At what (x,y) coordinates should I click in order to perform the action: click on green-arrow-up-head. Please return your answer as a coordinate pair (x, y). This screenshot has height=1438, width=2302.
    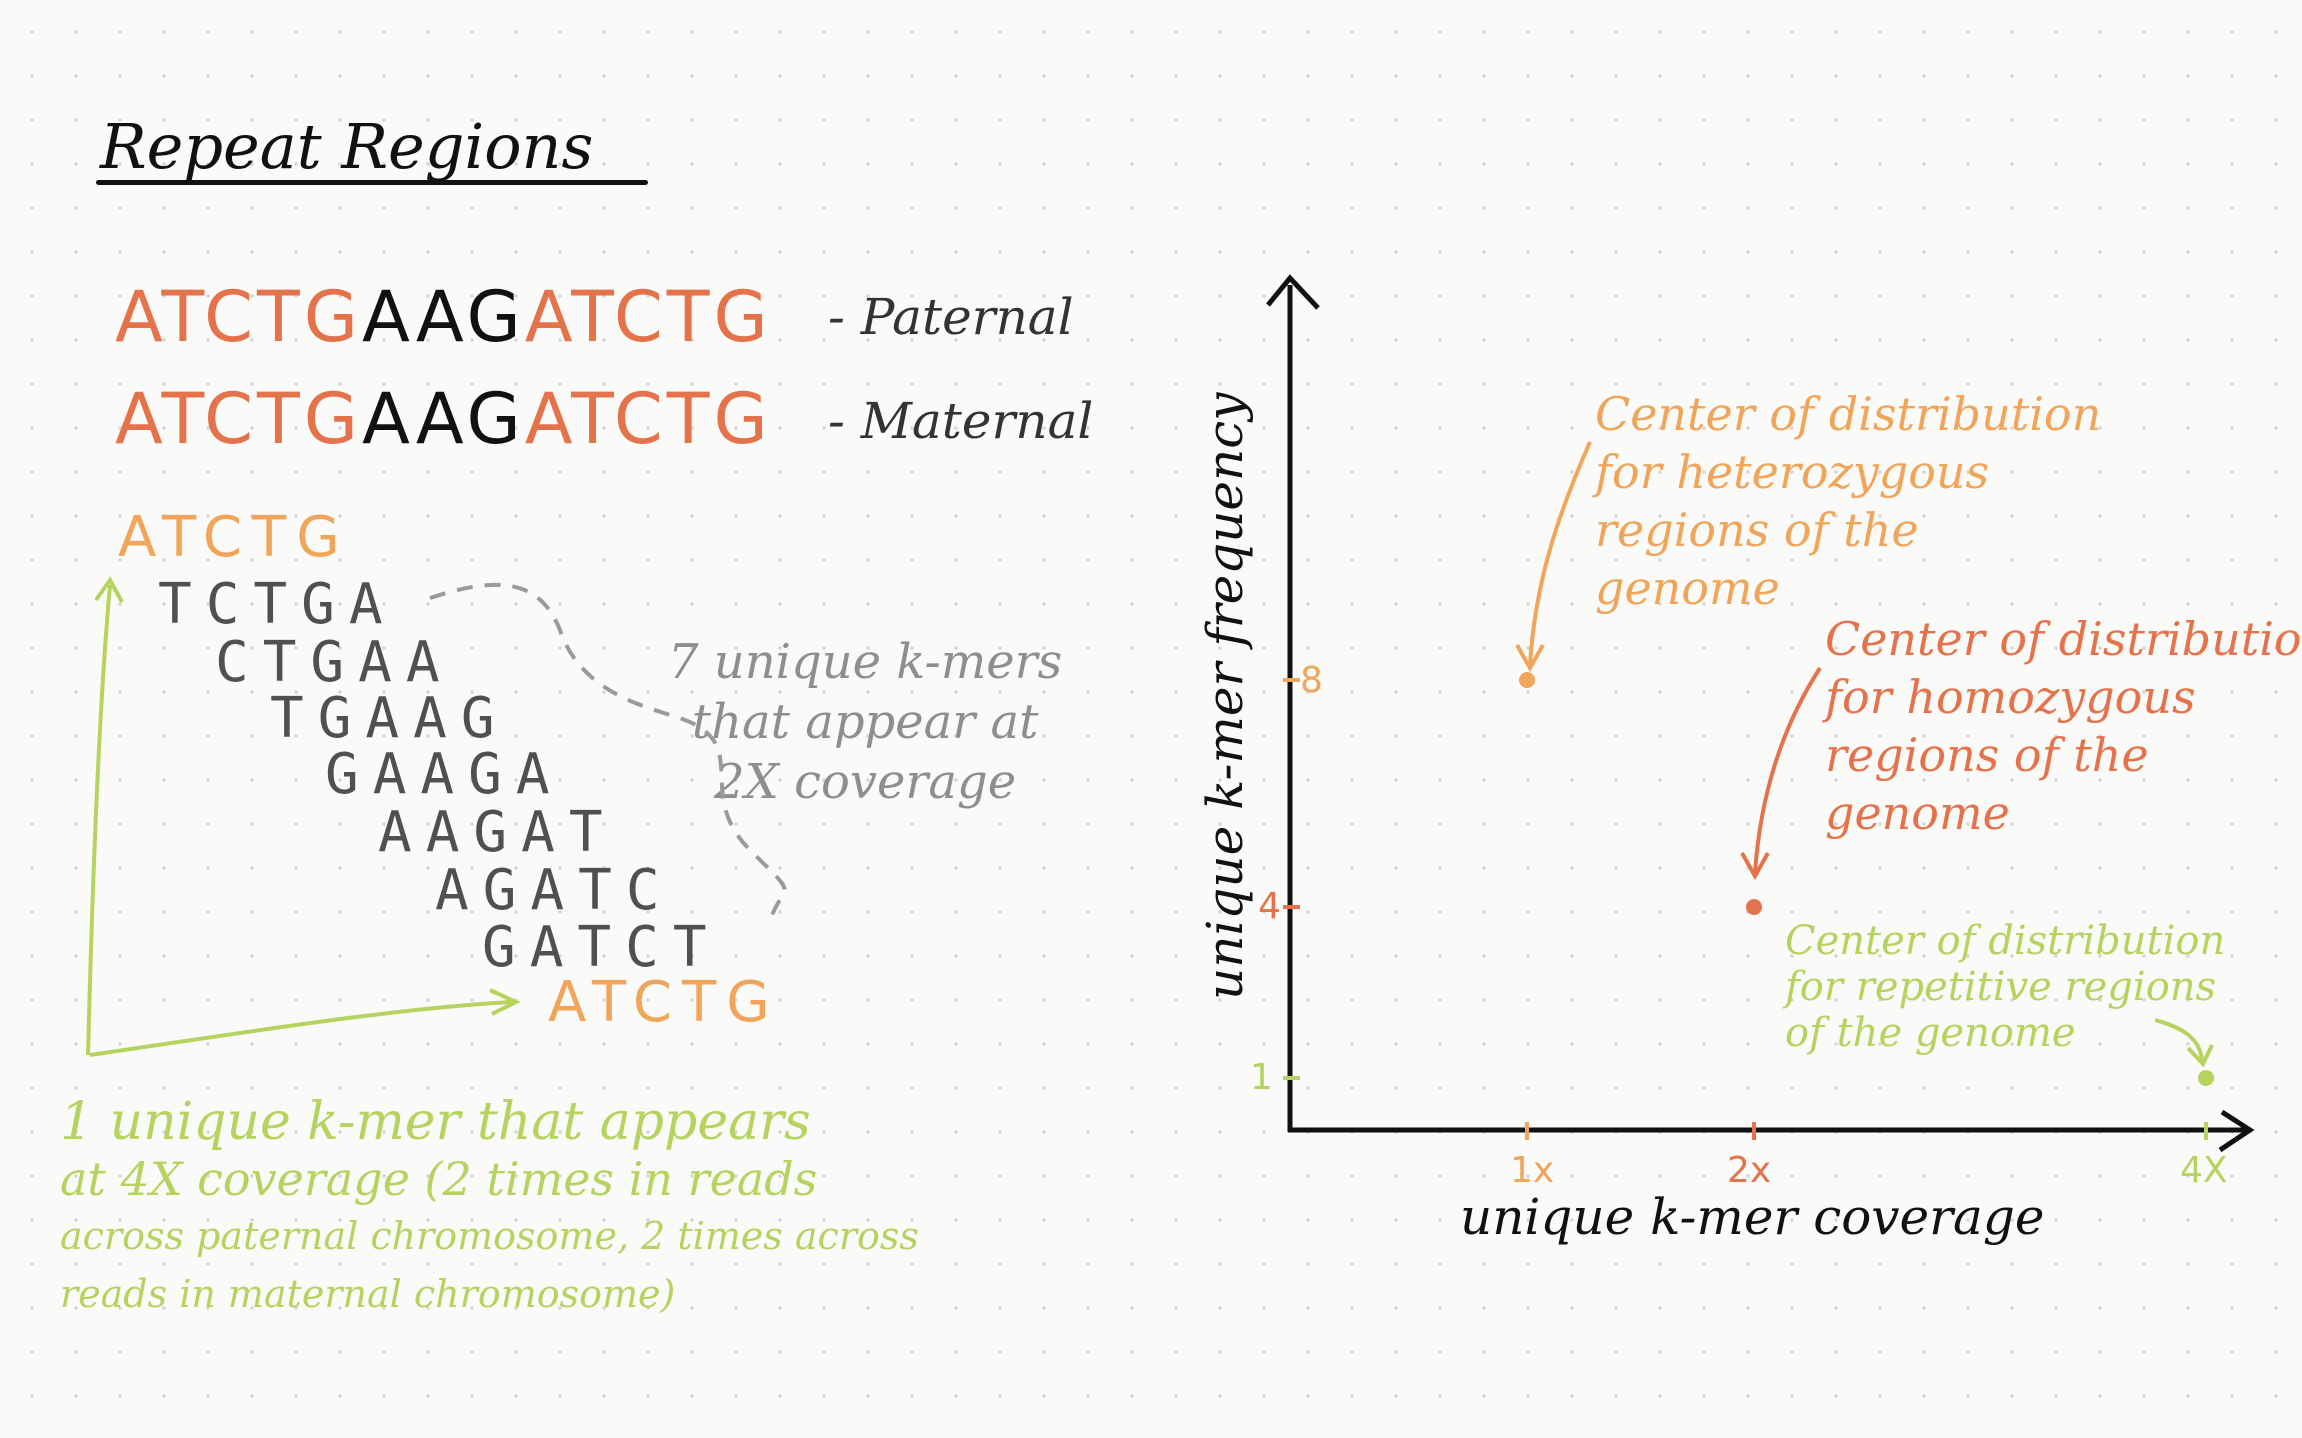
    Looking at the image, I should click on (109, 589).